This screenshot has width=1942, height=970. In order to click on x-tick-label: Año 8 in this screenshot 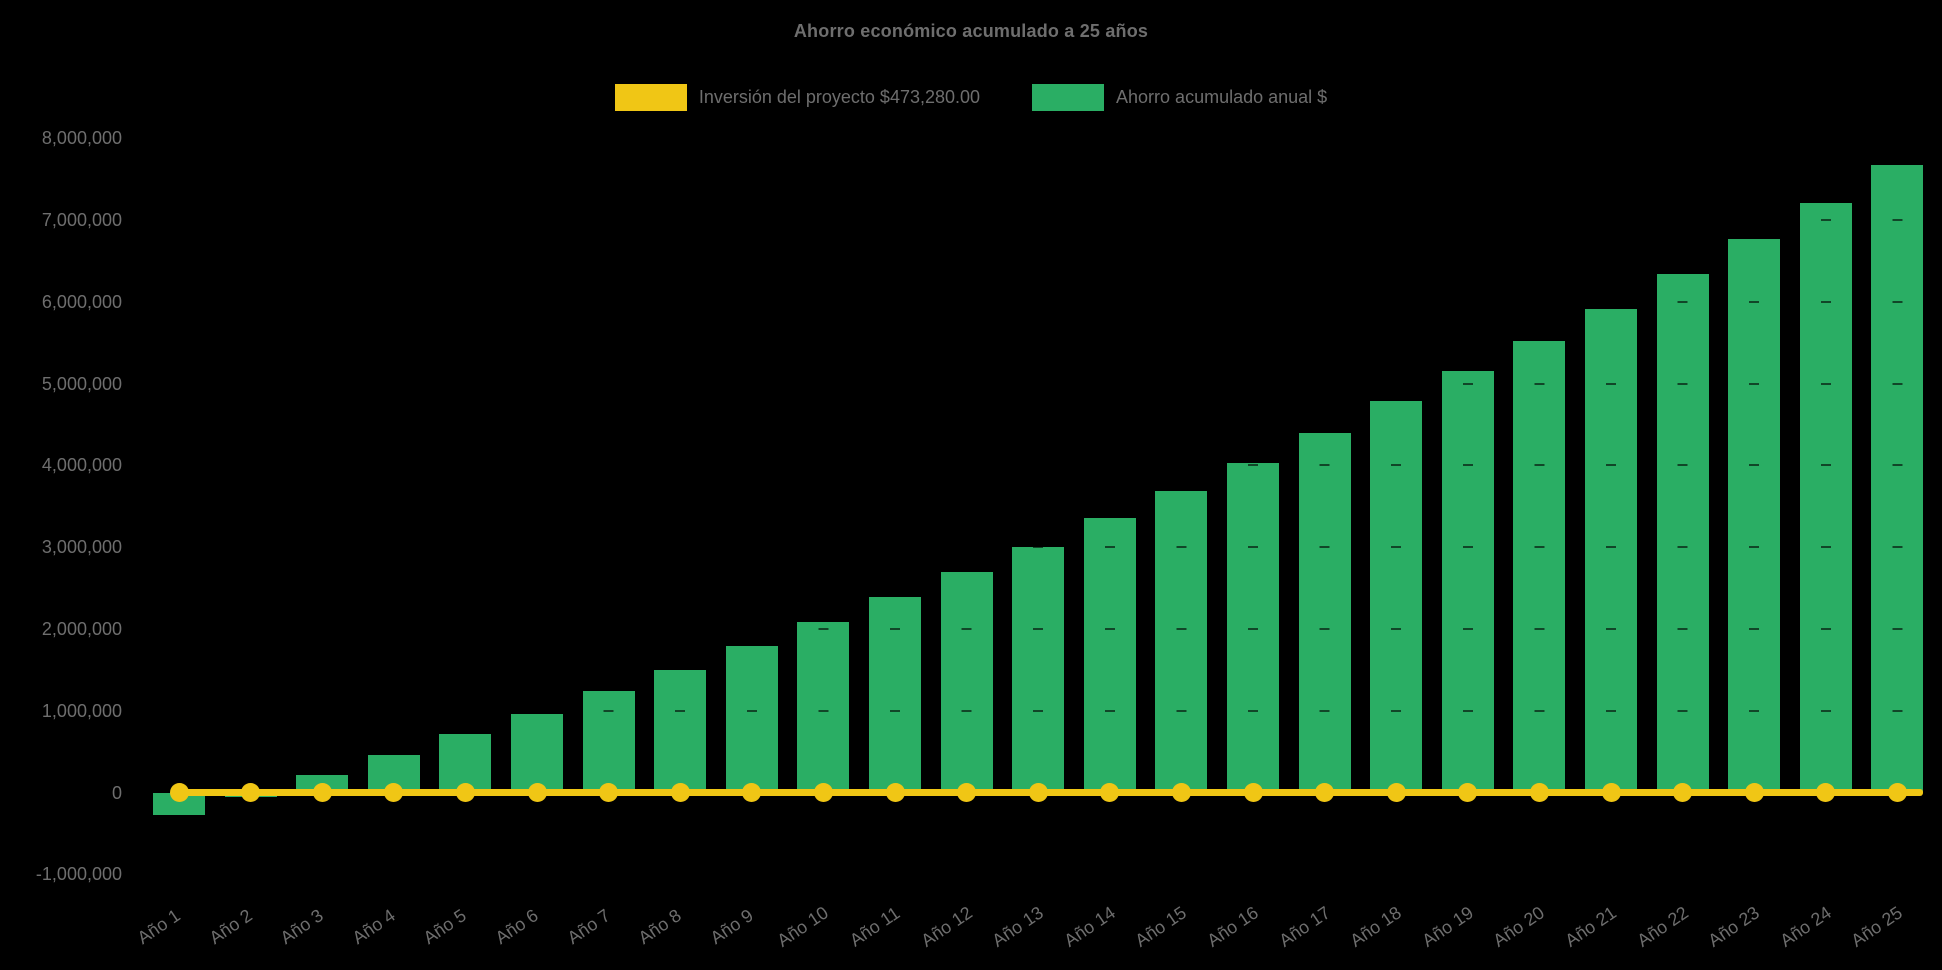, I will do `click(660, 927)`.